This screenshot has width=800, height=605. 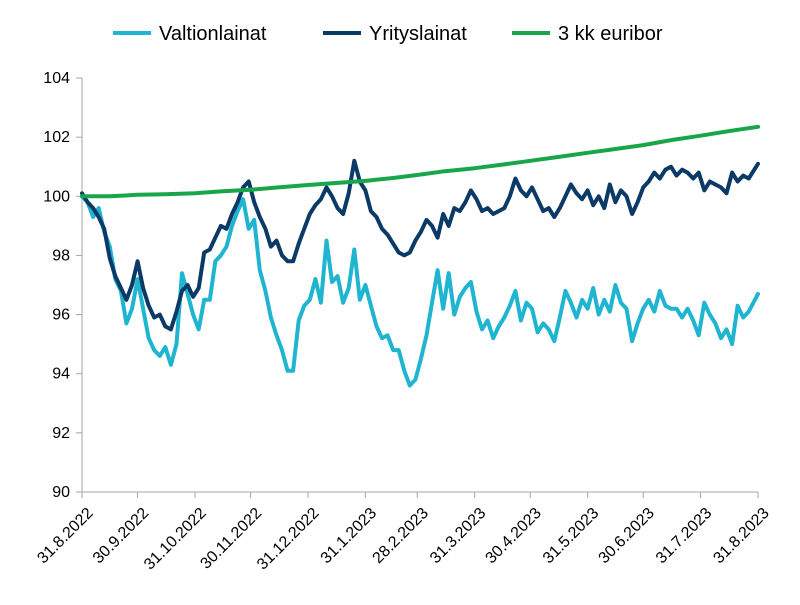 I want to click on x-tick-label: 31.5.2023, so click(x=571, y=536).